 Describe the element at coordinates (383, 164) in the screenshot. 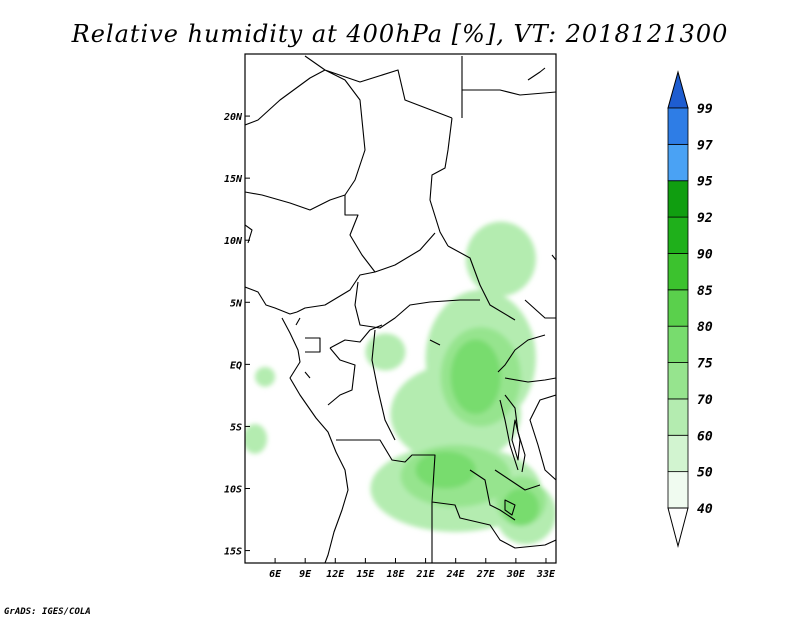

I see `sahel-borders` at that location.